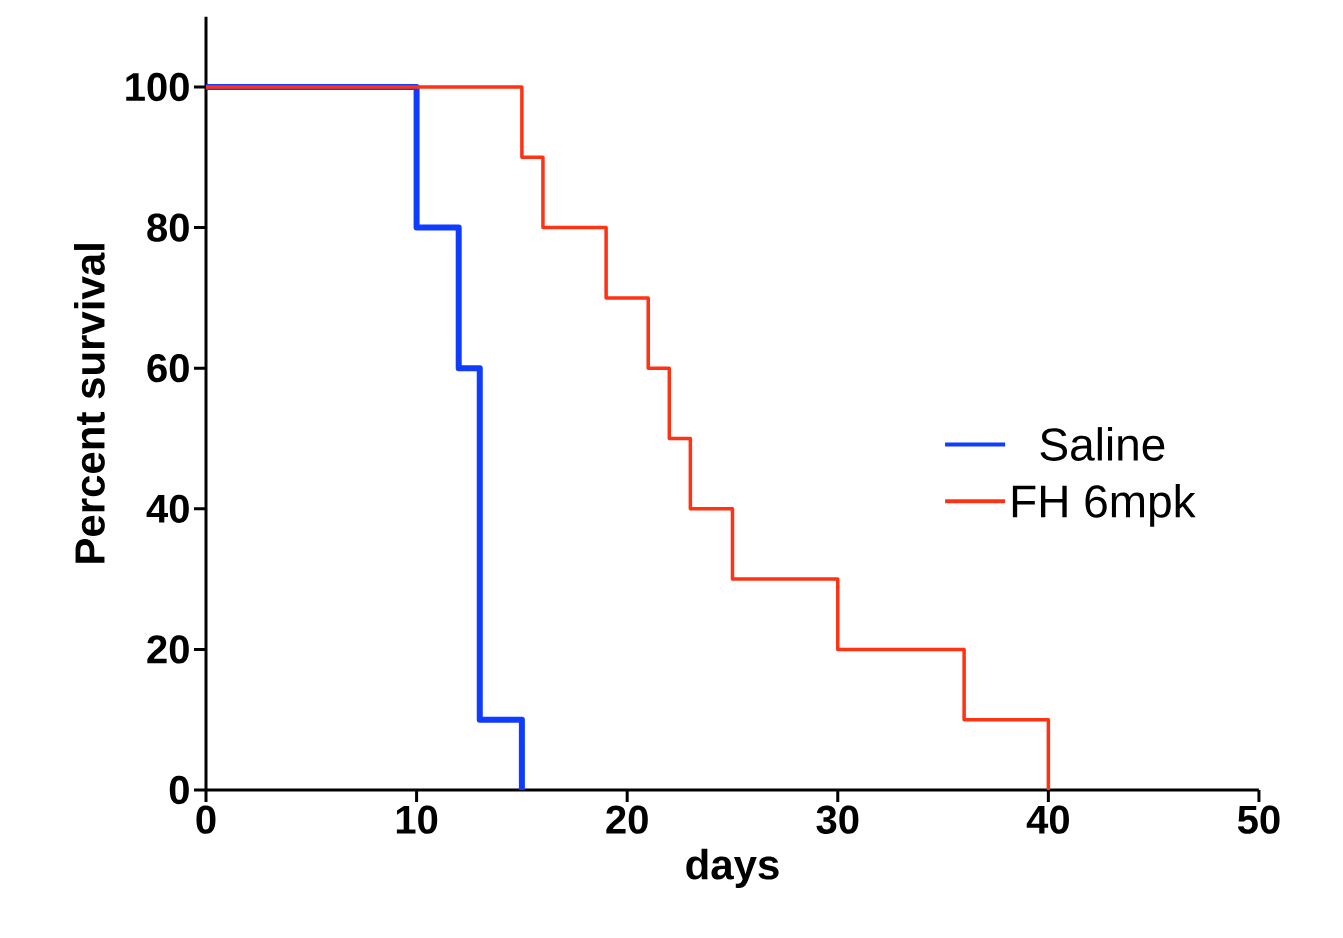 Image resolution: width=1343 pixels, height=938 pixels. Describe the element at coordinates (179, 790) in the screenshot. I see `y-tick-label: 0` at that location.